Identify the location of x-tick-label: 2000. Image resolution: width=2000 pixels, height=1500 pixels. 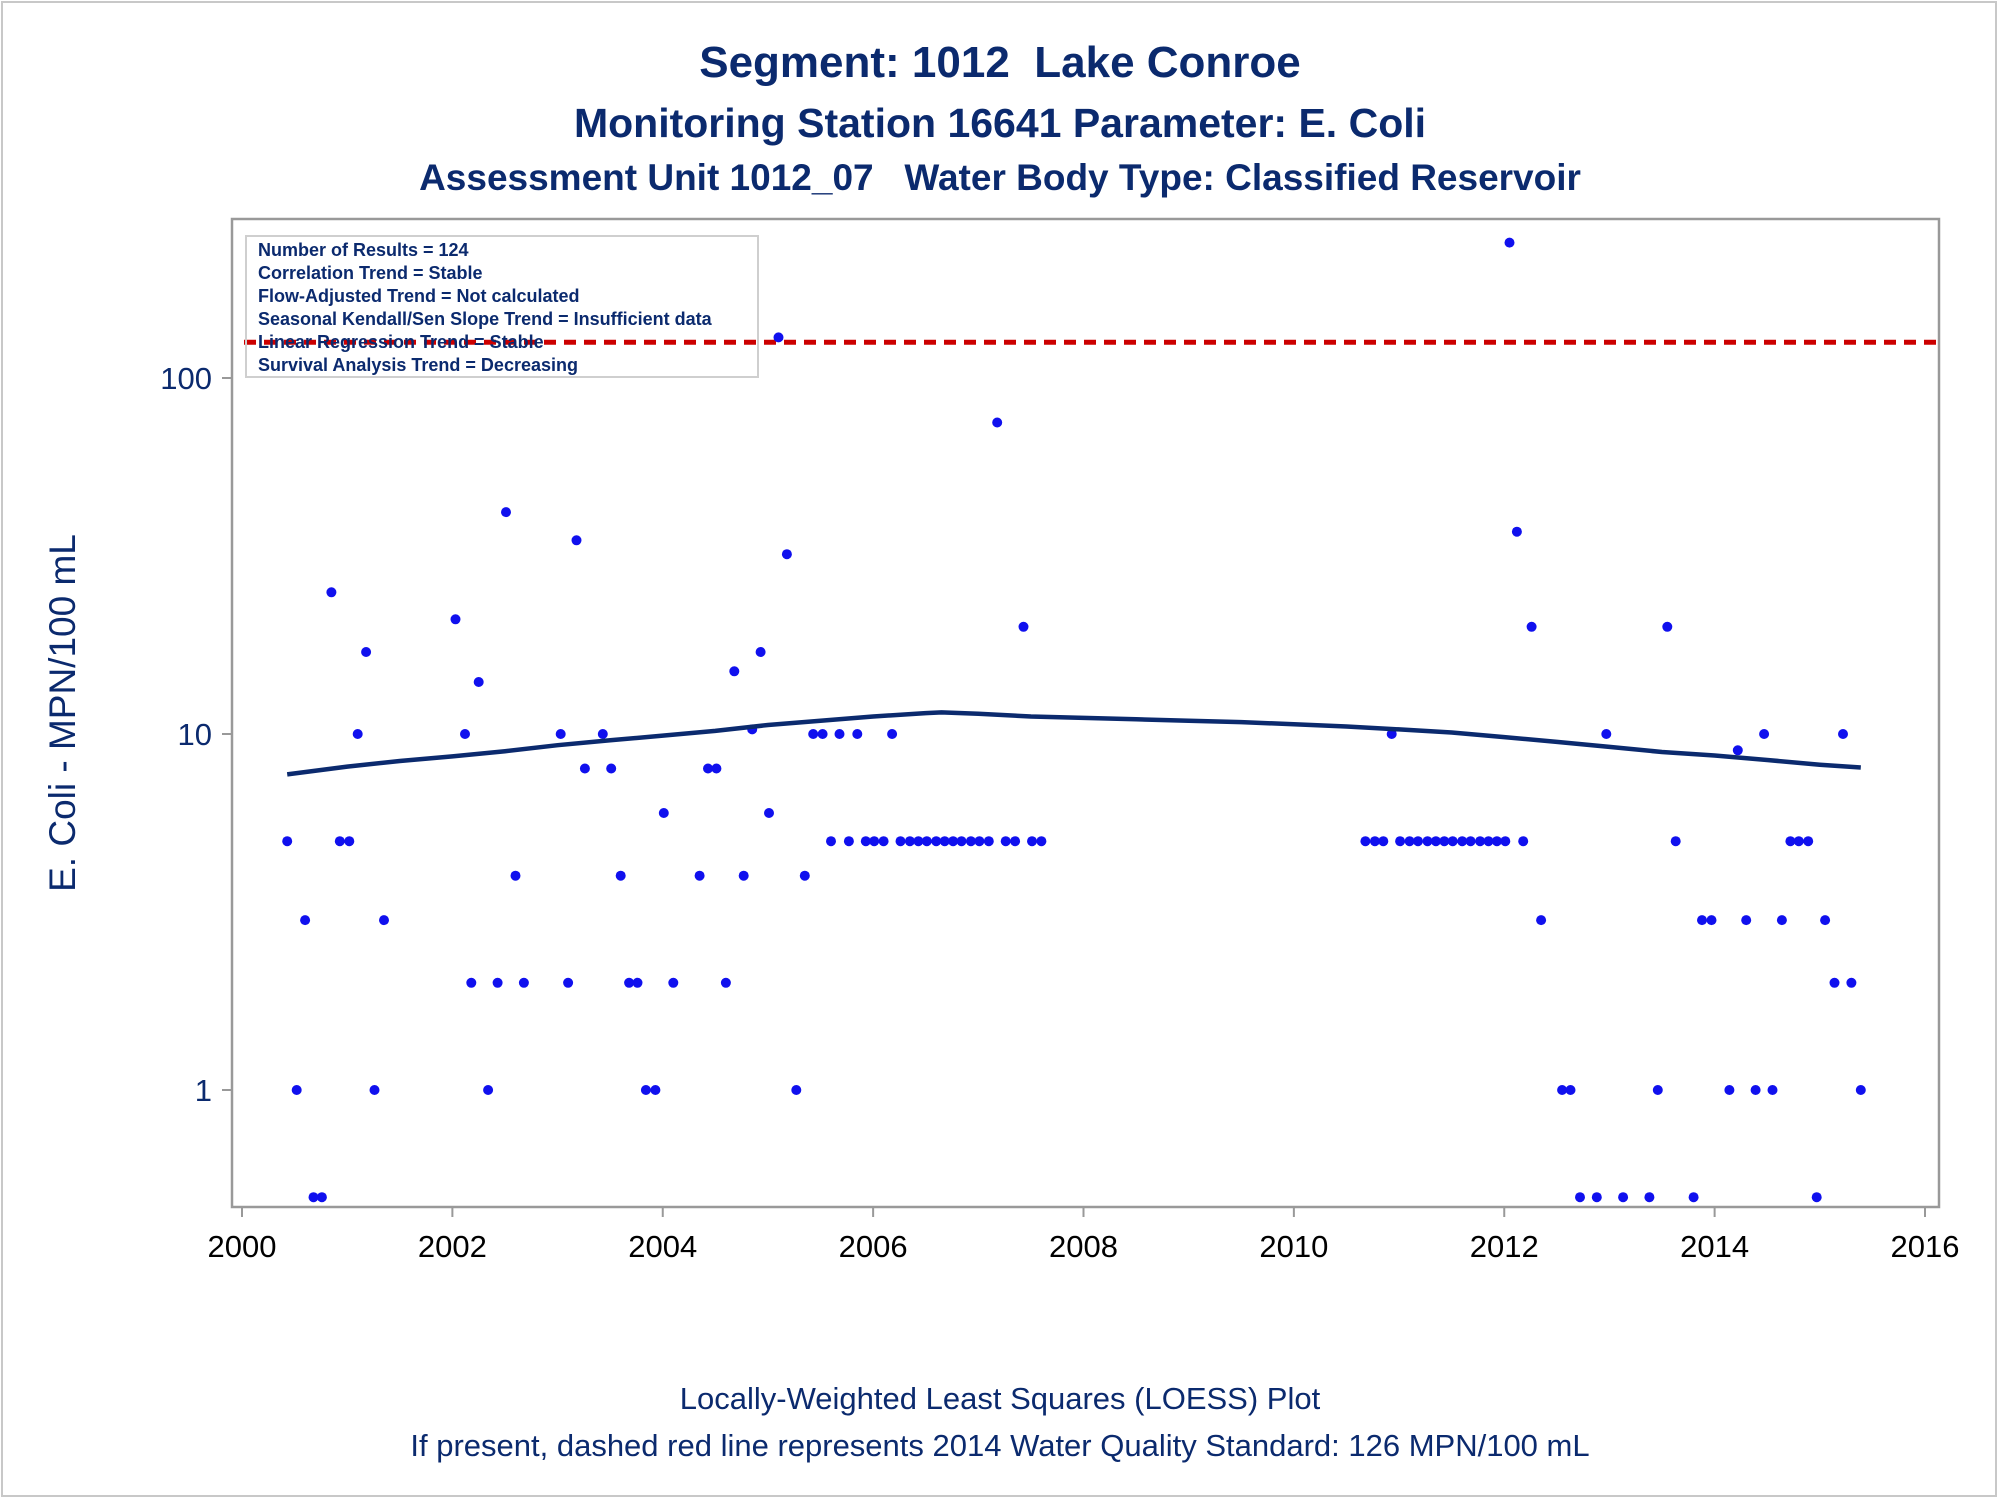
(242, 1246).